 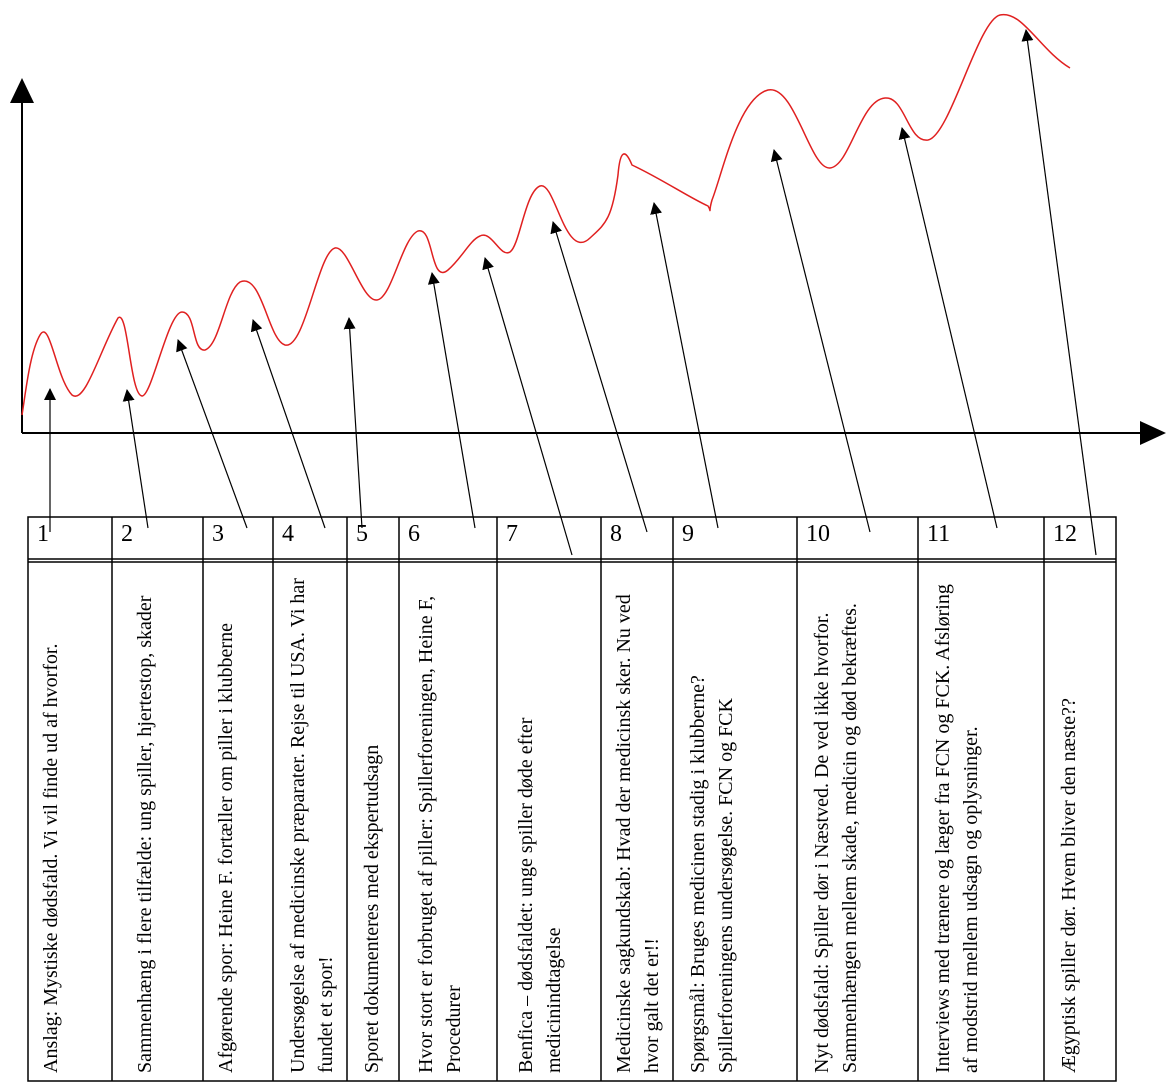 I want to click on y-axis-arrow-icon, so click(x=22, y=90).